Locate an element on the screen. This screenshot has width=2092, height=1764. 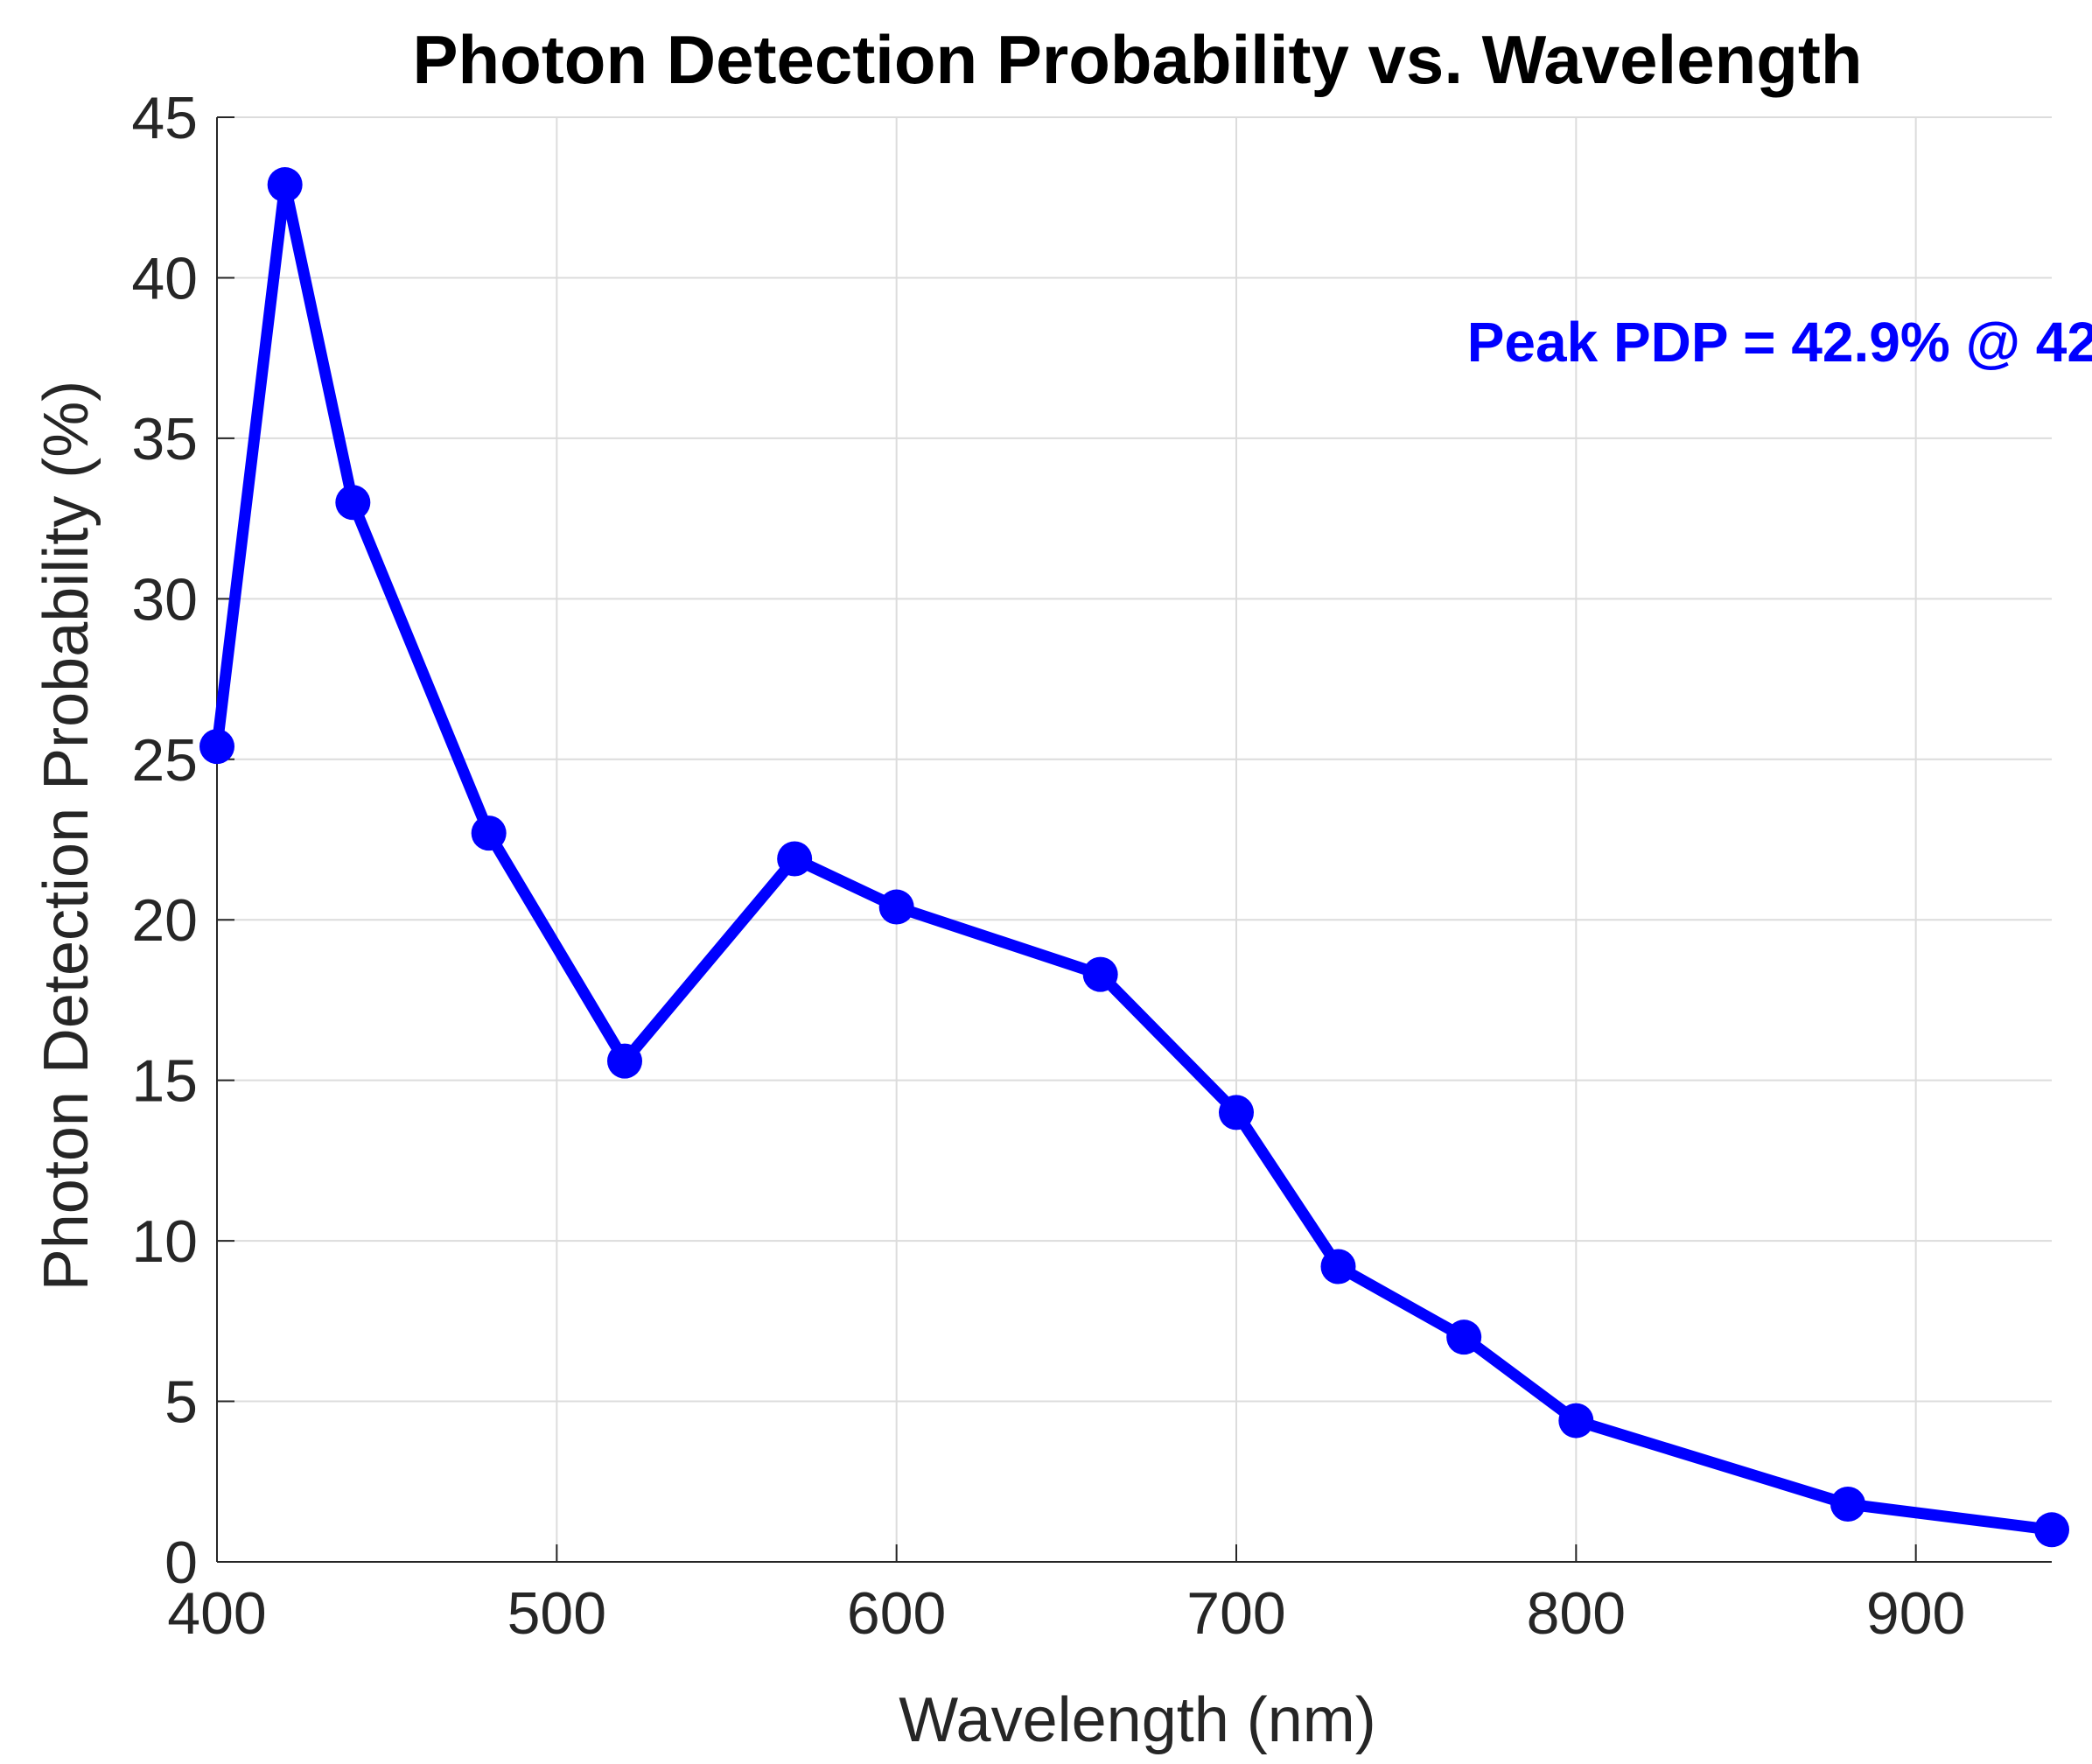
y-tick-label: 0 is located at coordinates (181, 1563).